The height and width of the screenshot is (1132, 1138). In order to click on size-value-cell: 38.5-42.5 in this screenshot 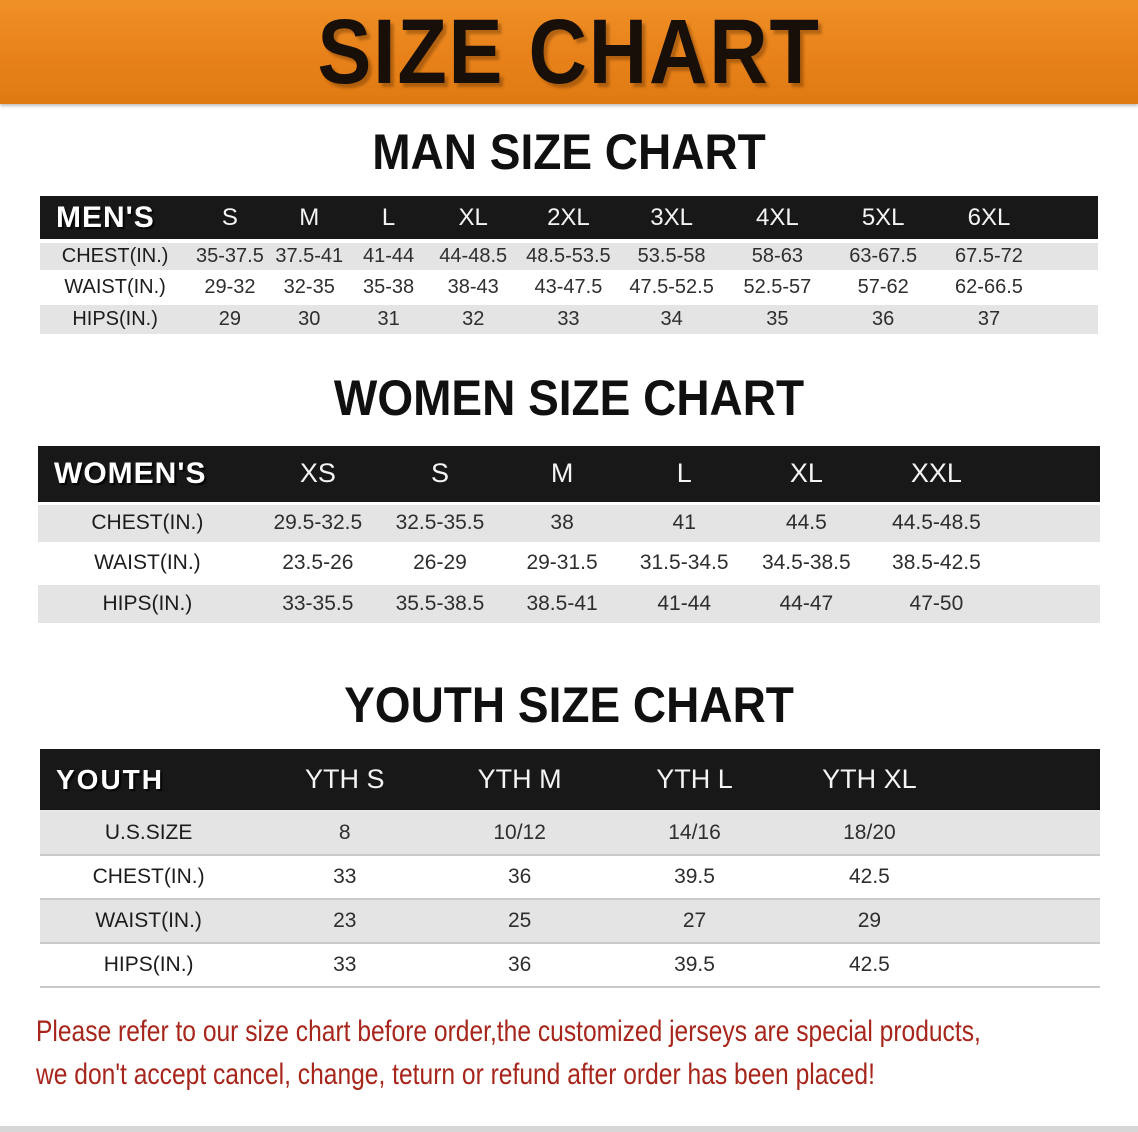, I will do `click(936, 562)`.